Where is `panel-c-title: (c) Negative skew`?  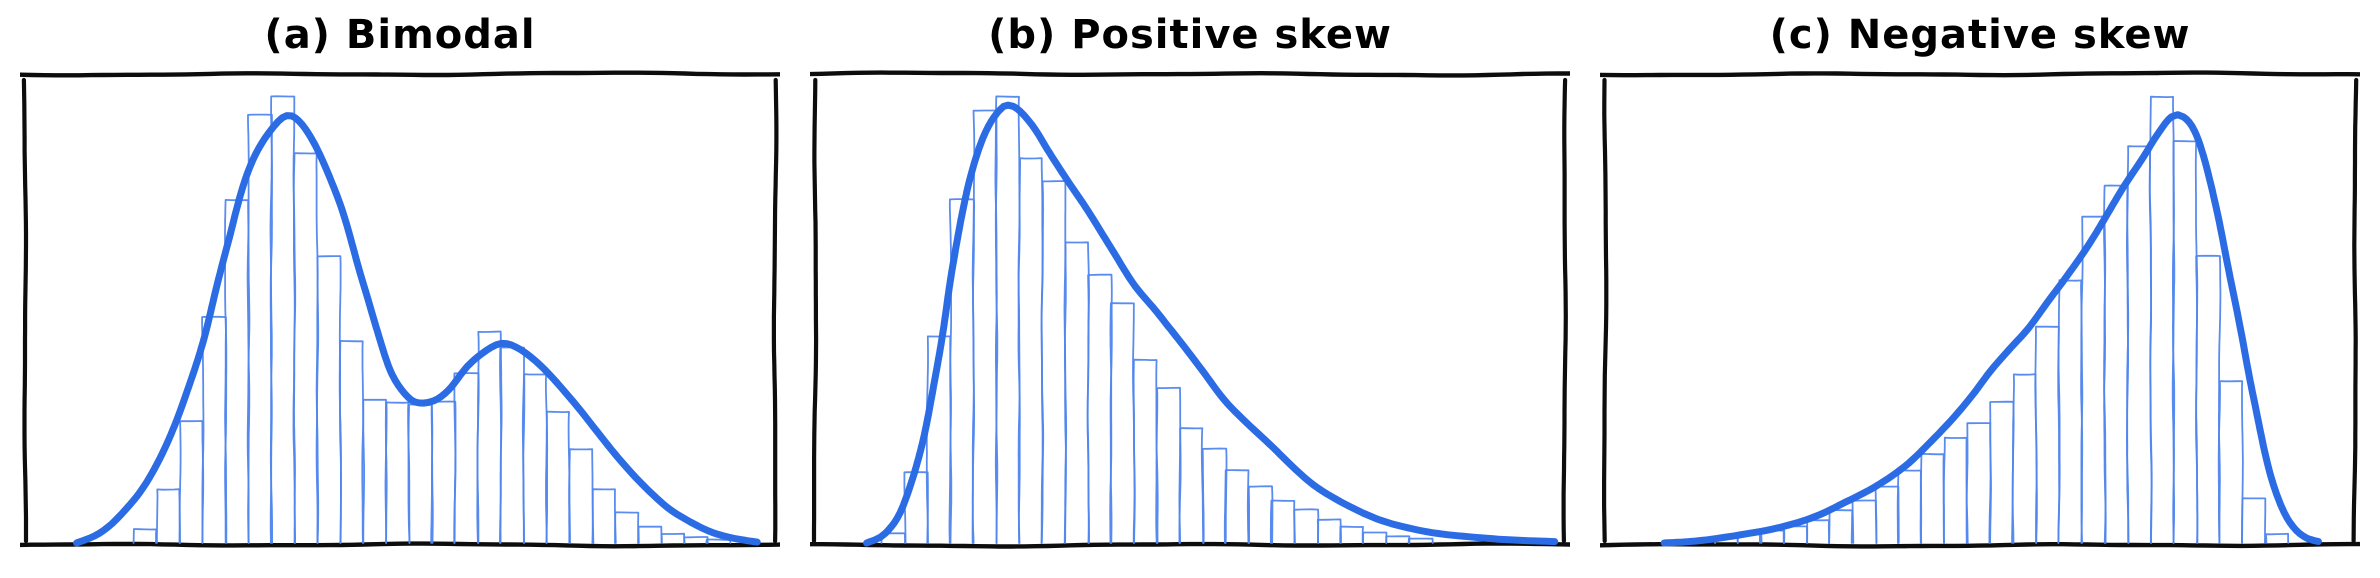
panel-c-title: (c) Negative skew is located at coordinates (1980, 35).